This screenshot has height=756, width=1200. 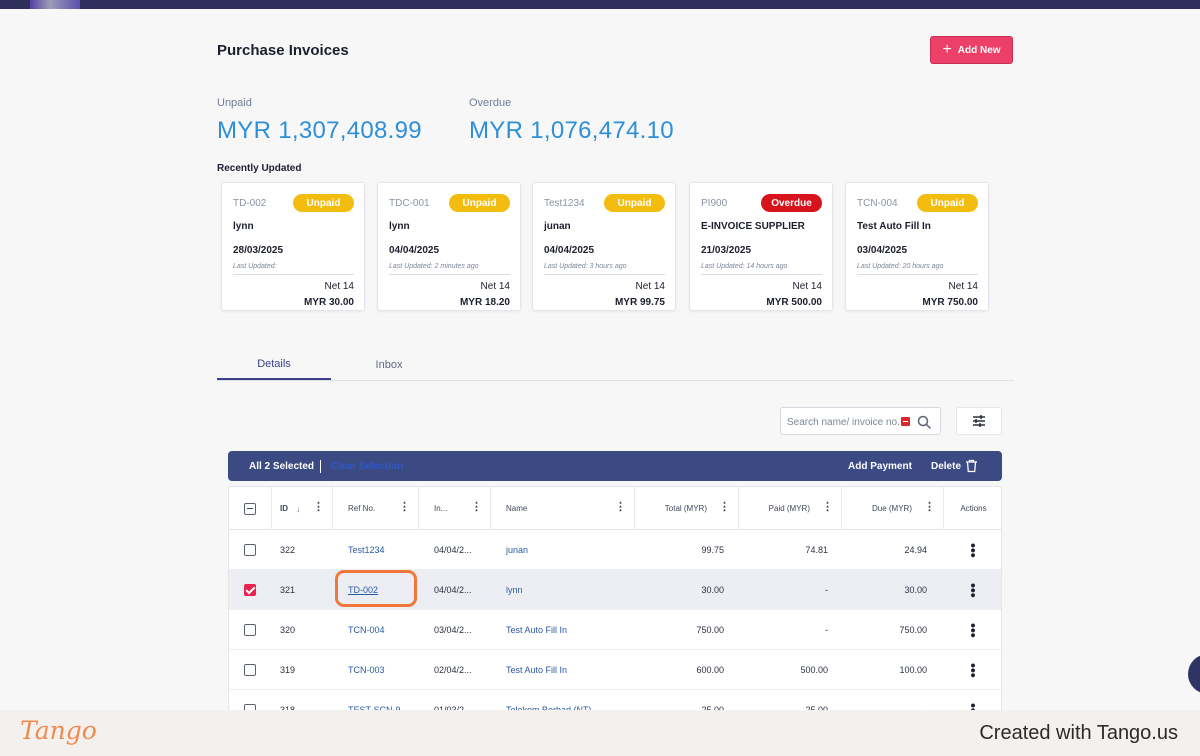 I want to click on row-actions-cell: •••, so click(x=972, y=550).